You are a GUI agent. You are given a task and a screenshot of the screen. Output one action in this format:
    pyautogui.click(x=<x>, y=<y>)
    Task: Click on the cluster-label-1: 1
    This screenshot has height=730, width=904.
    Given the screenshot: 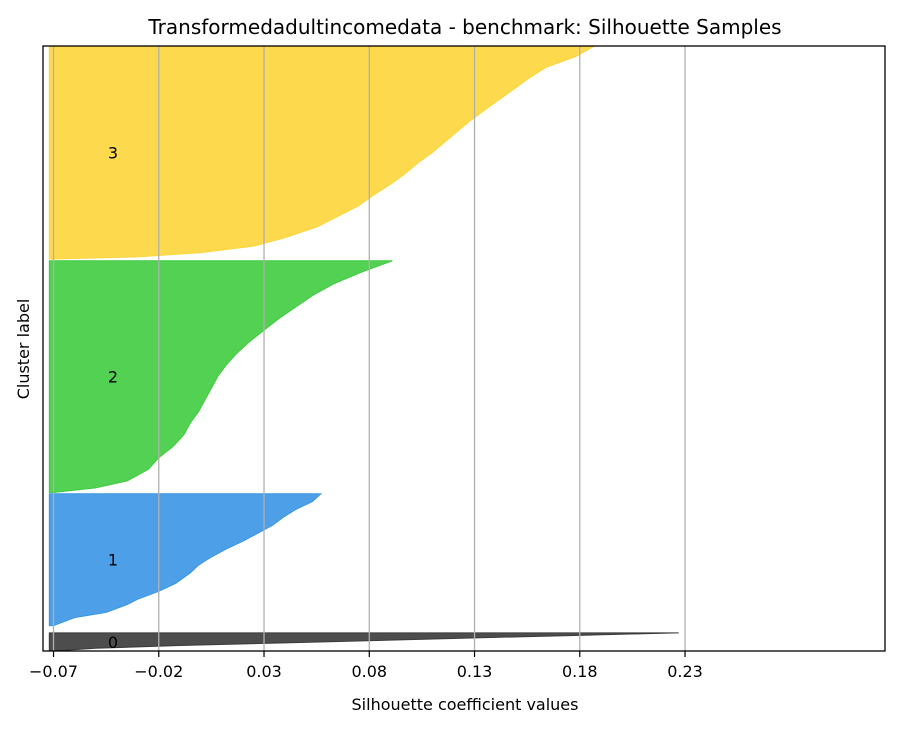 What is the action you would take?
    pyautogui.click(x=113, y=560)
    